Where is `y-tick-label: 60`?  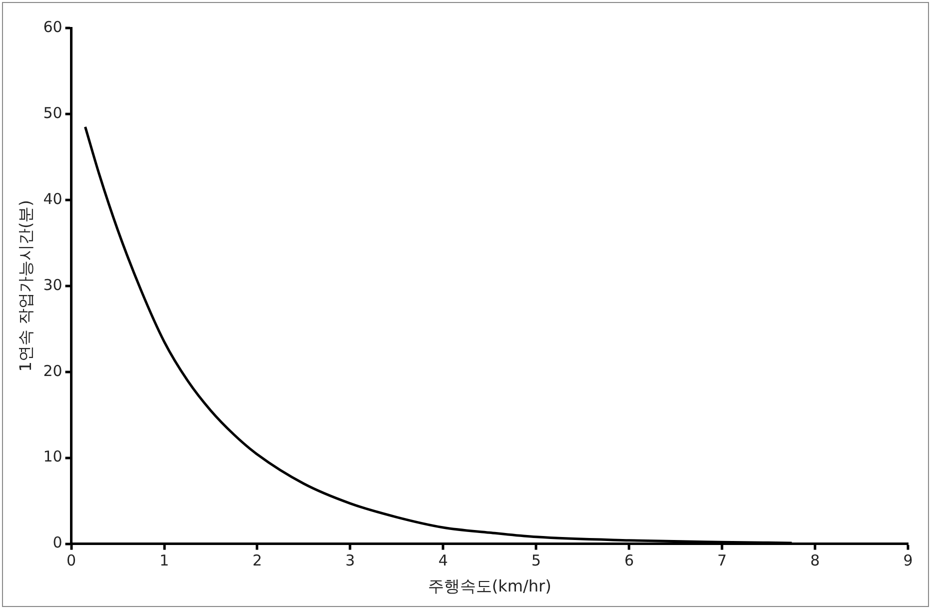
y-tick-label: 60 is located at coordinates (52, 27).